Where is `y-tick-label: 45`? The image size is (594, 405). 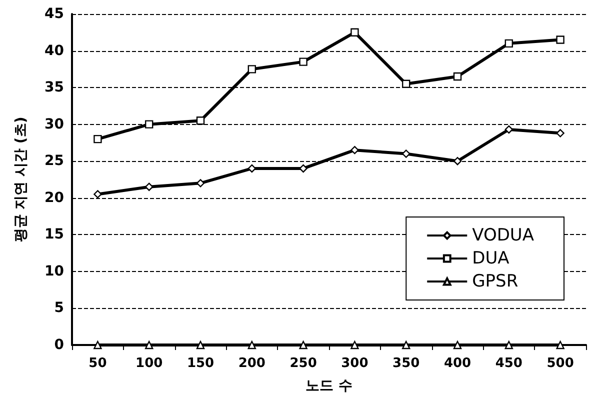
y-tick-label: 45 is located at coordinates (54, 14).